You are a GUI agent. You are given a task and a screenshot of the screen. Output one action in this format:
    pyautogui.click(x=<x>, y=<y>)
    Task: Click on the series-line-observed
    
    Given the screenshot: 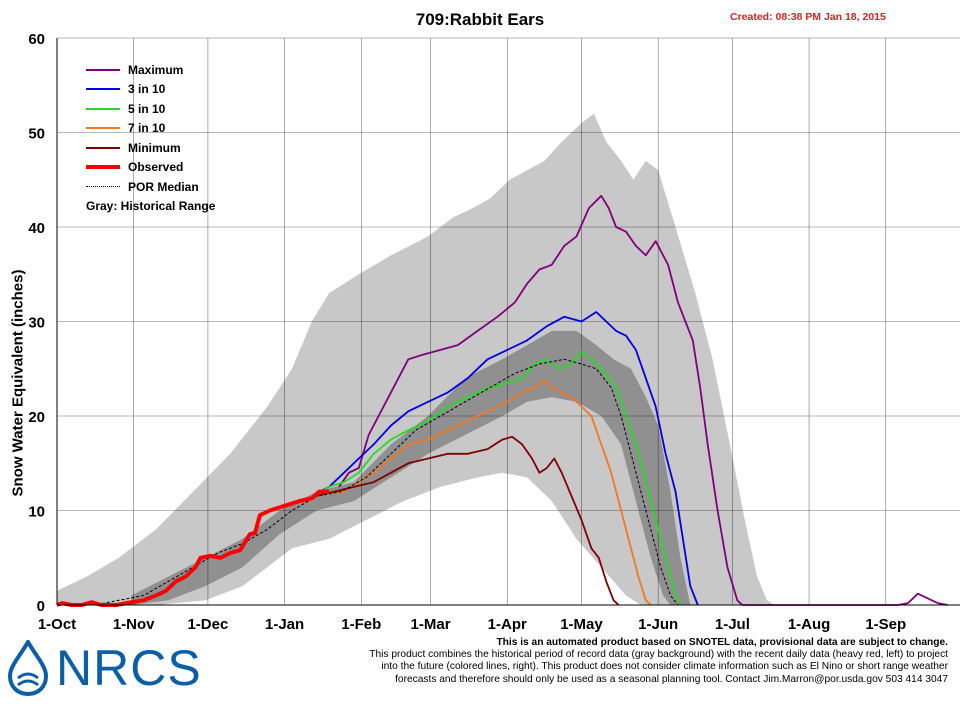 What is the action you would take?
    pyautogui.click(x=193, y=548)
    